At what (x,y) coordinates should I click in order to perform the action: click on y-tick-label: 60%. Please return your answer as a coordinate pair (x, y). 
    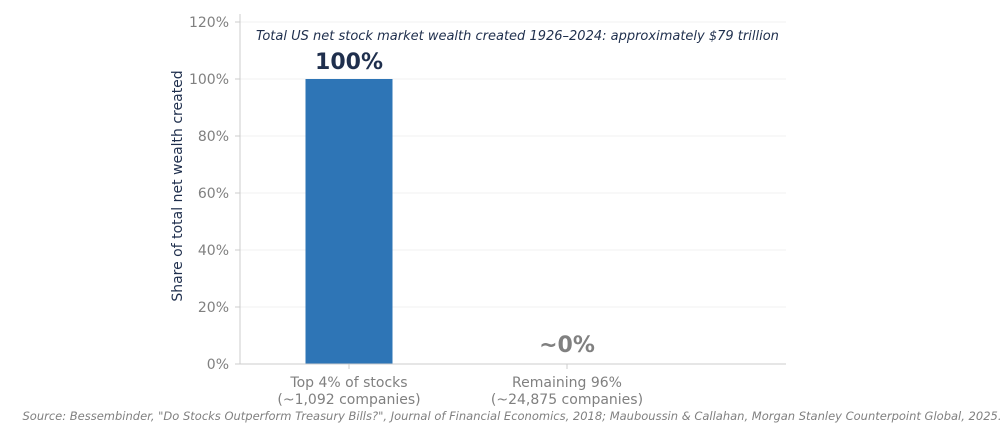
    Looking at the image, I should click on (213, 194).